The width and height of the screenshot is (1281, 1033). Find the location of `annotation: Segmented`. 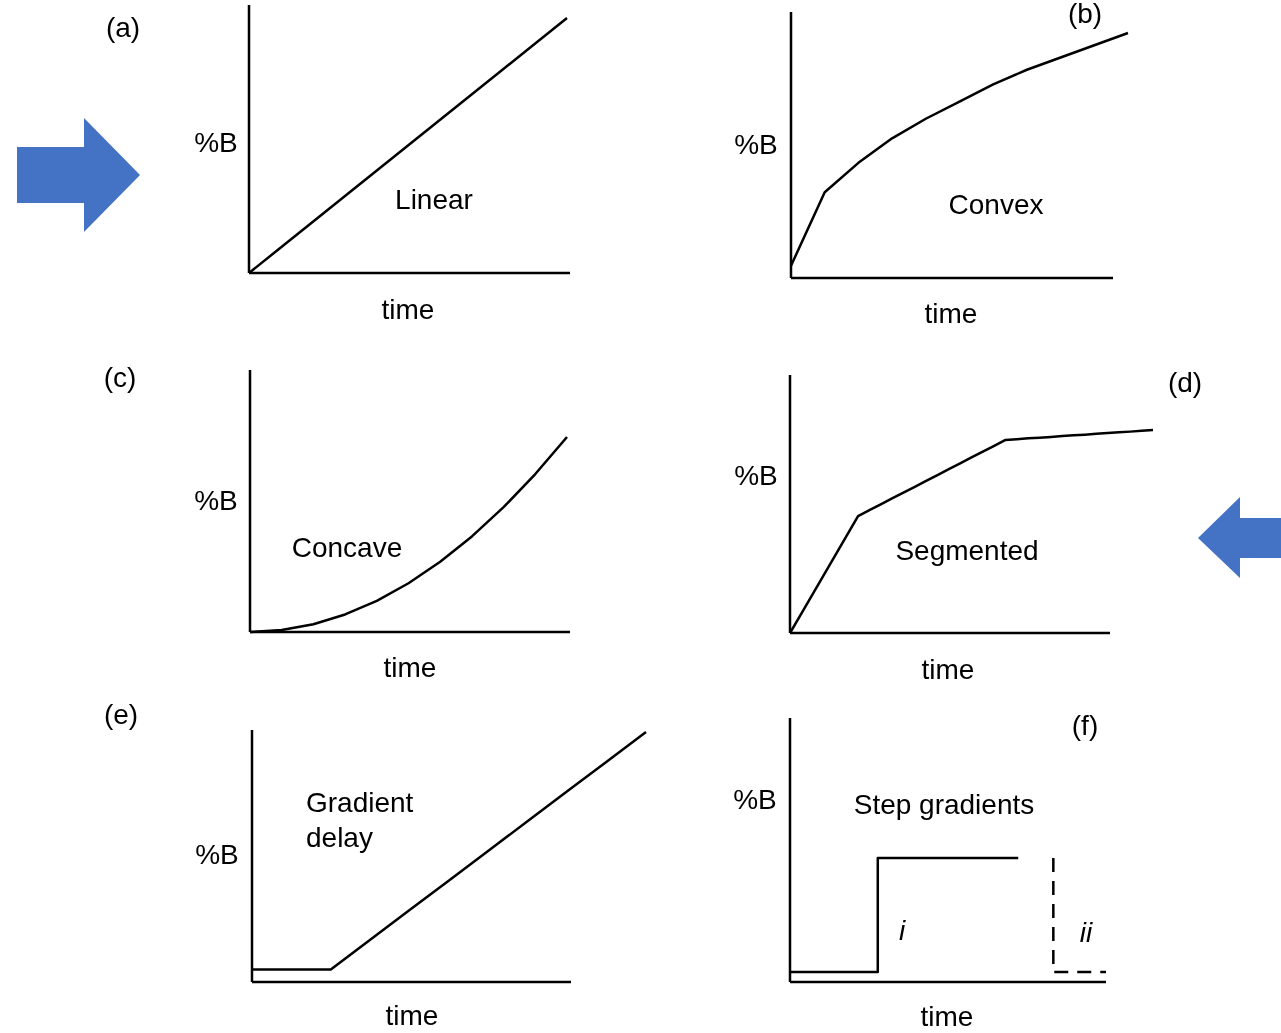

annotation: Segmented is located at coordinates (967, 551).